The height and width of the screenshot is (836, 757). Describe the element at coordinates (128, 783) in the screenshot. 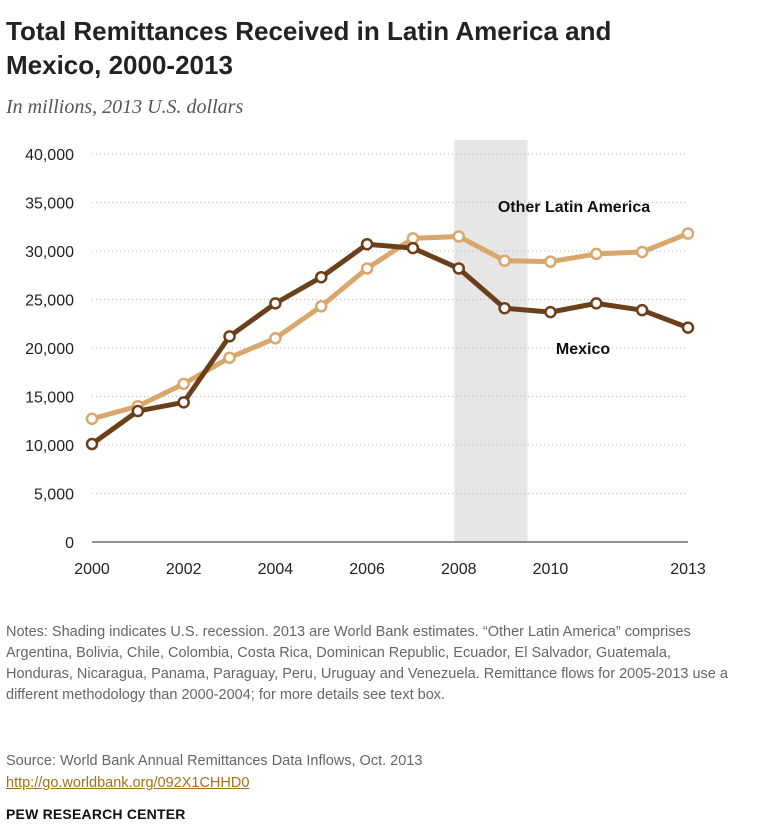

I see `source-link: http://go.worldbank.org/092X1CHHD0` at that location.